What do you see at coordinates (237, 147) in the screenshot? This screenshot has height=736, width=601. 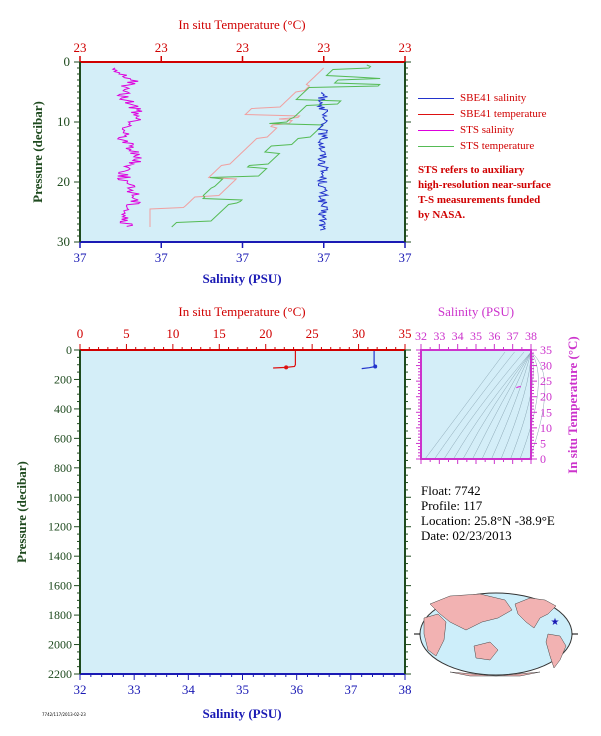 I see `sbe-temperature-trace` at bounding box center [237, 147].